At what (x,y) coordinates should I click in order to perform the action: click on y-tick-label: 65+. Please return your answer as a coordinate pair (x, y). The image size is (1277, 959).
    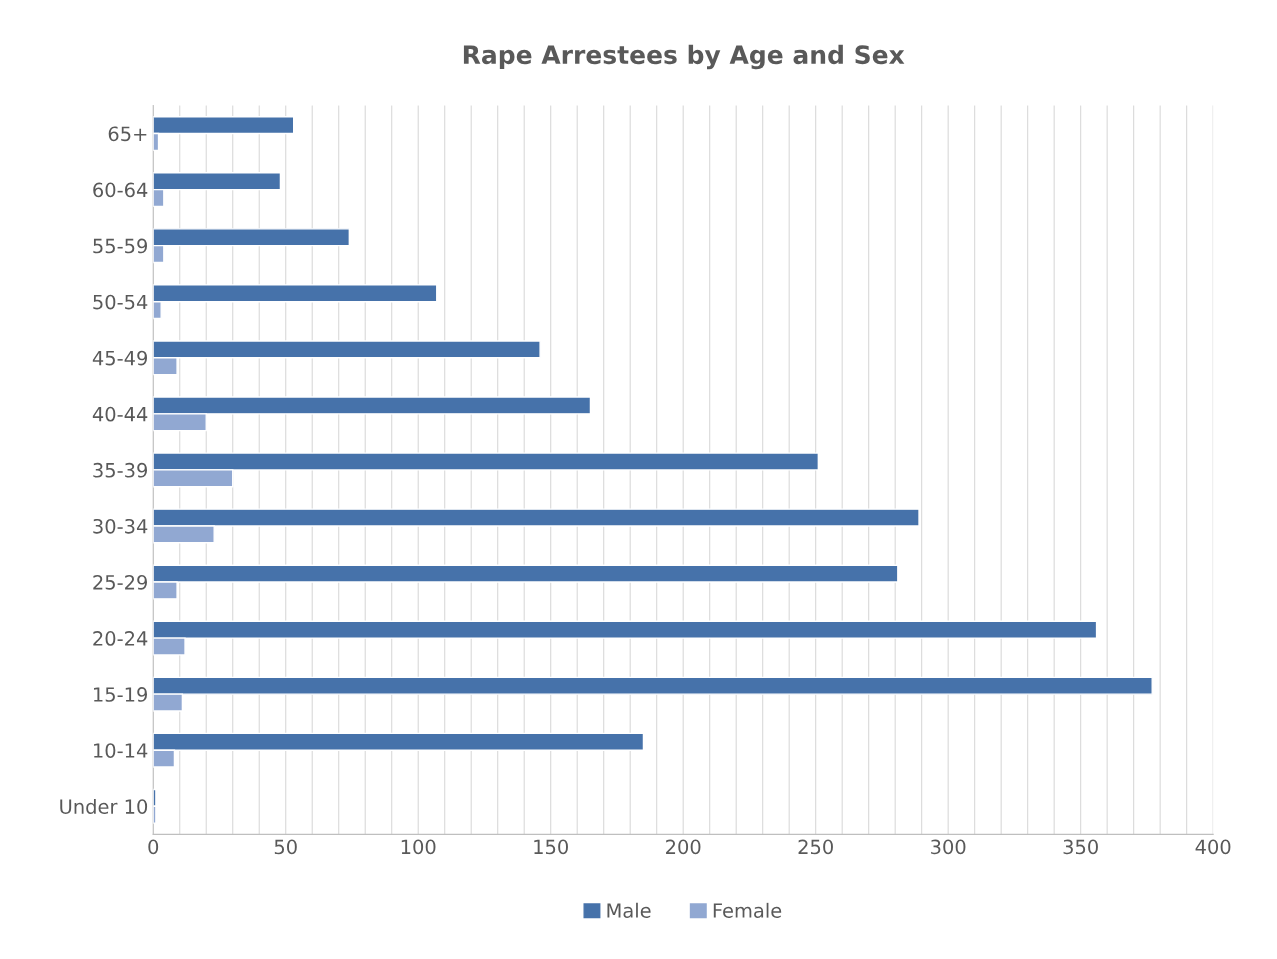
    Looking at the image, I should click on (127, 134).